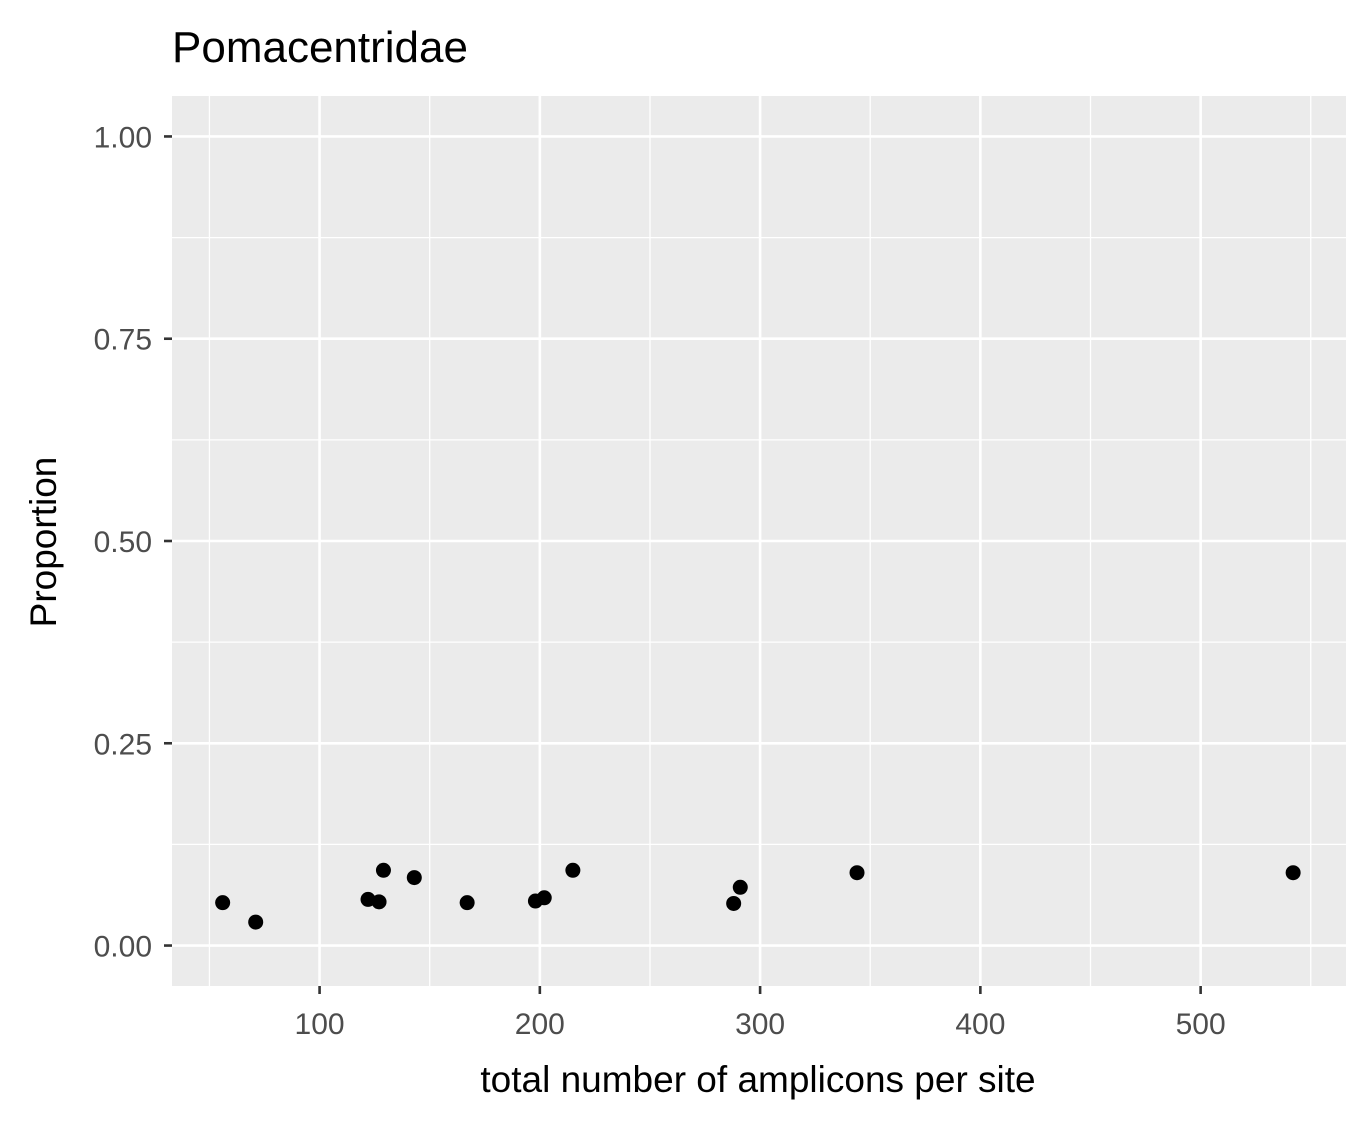 This screenshot has width=1368, height=1125. Describe the element at coordinates (123, 137) in the screenshot. I see `y-tick-label: 1.00` at that location.